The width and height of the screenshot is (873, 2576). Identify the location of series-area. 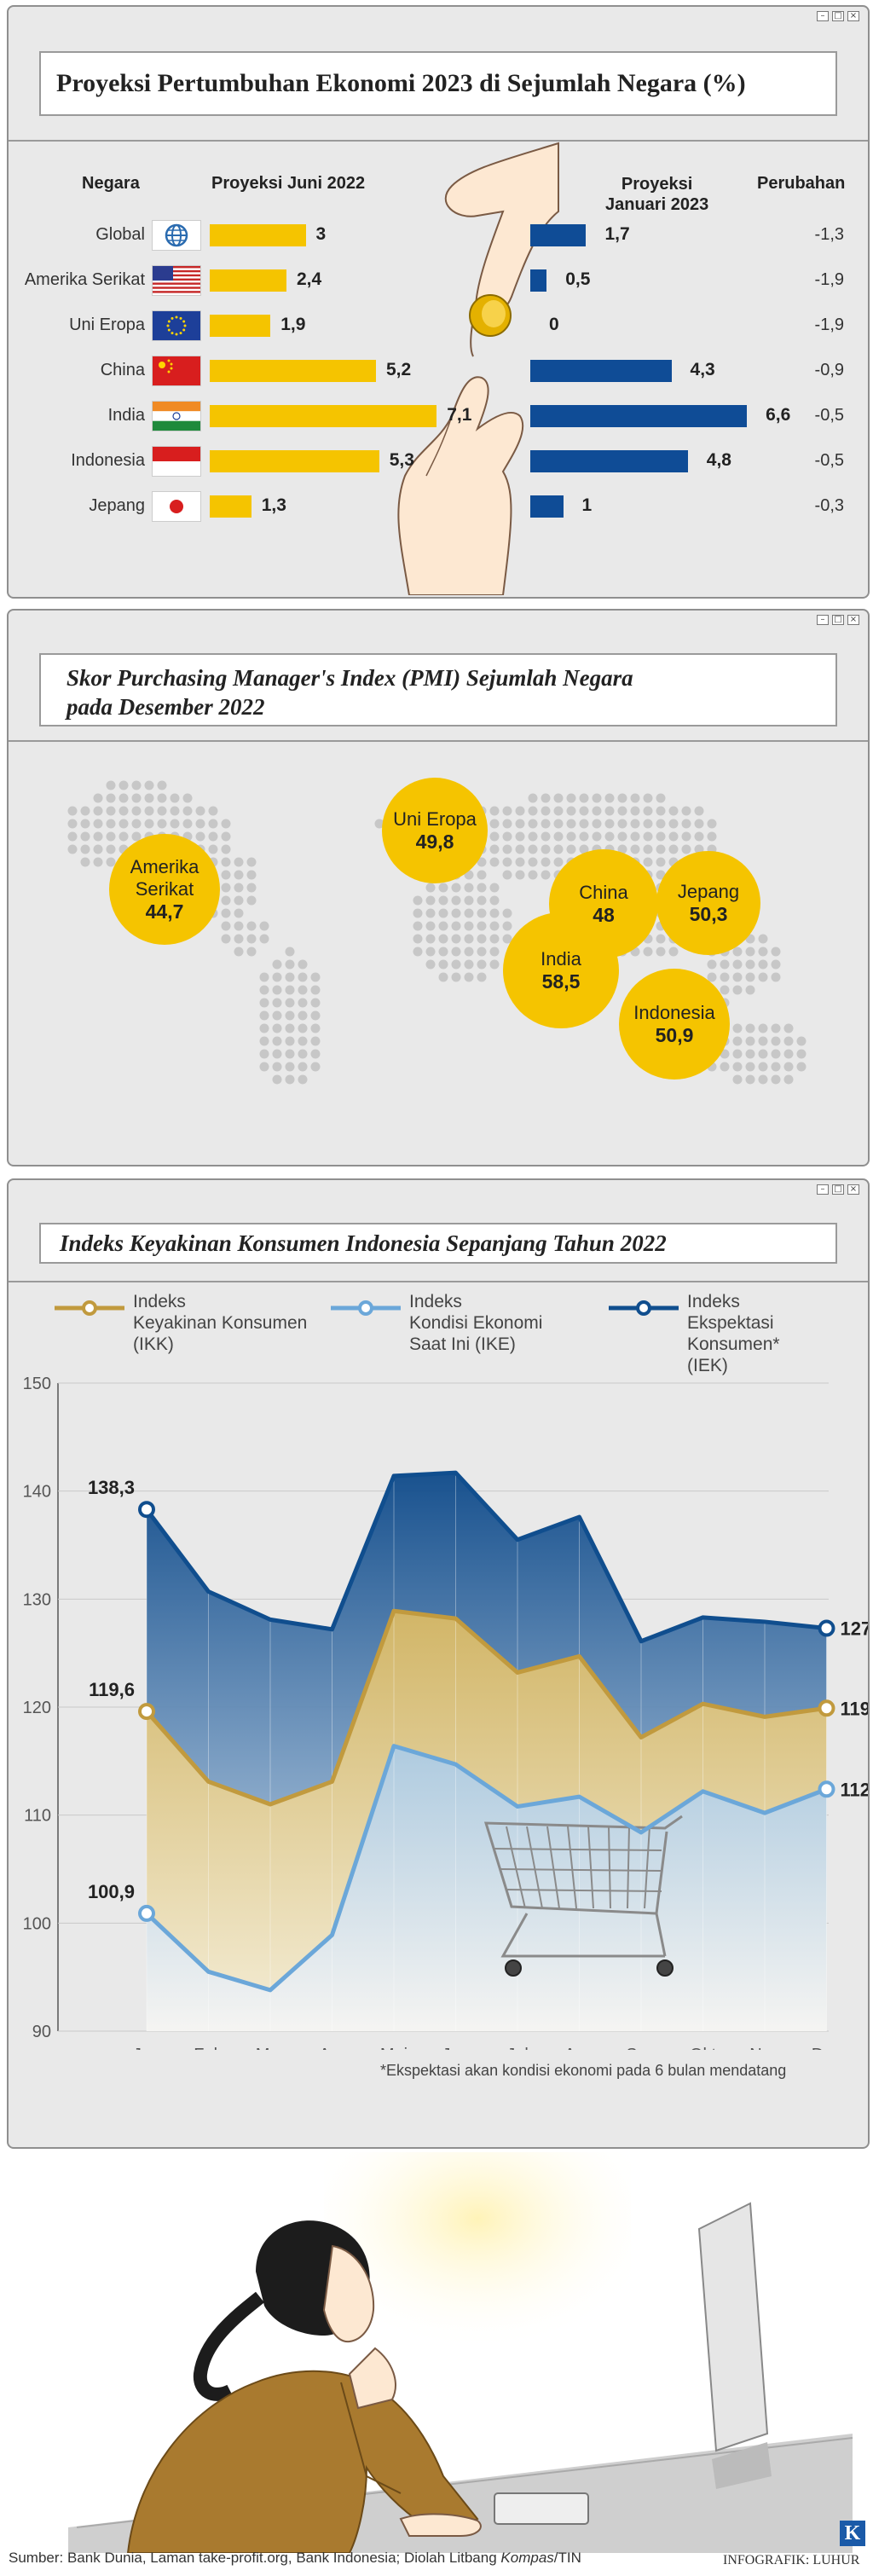
(487, 1888).